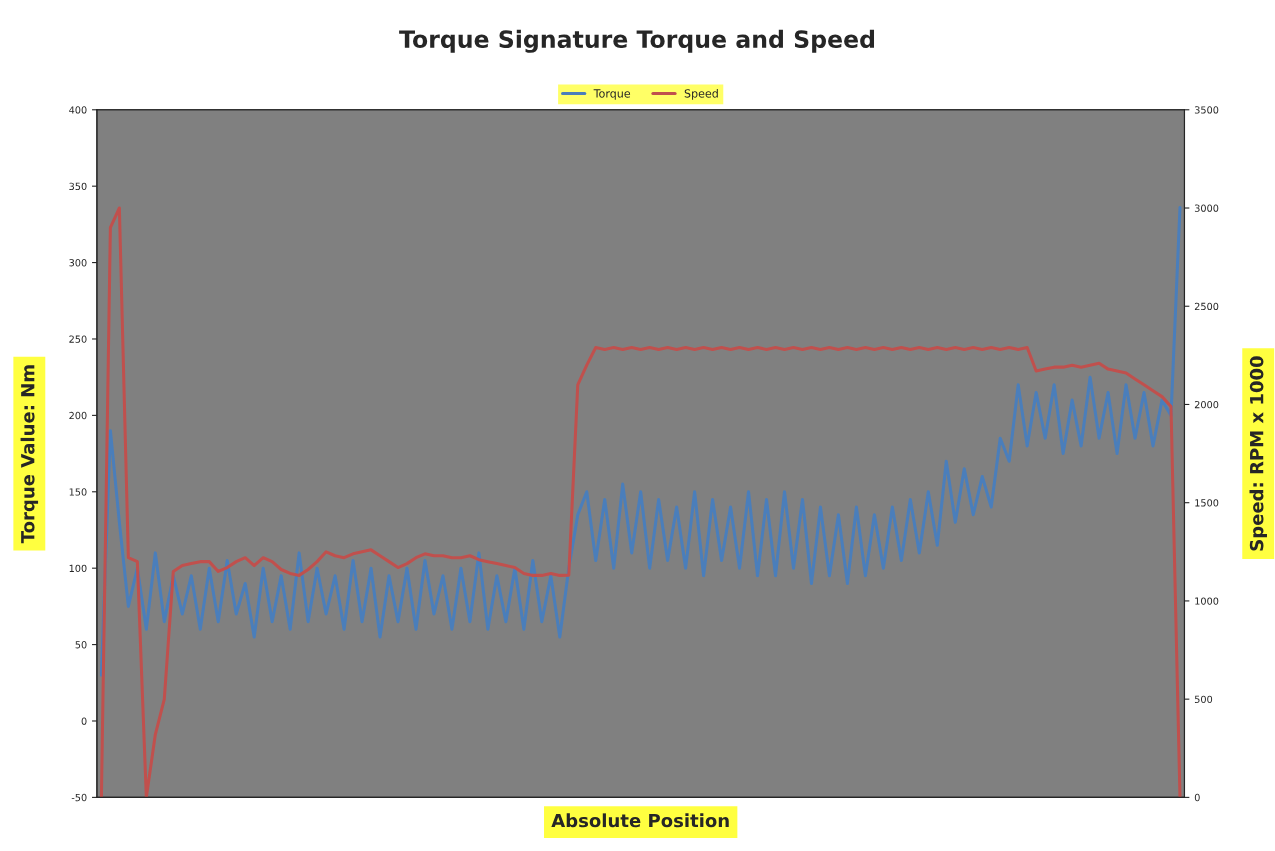 This screenshot has height=851, width=1275. I want to click on y2-tick-label: 0, so click(1197, 797).